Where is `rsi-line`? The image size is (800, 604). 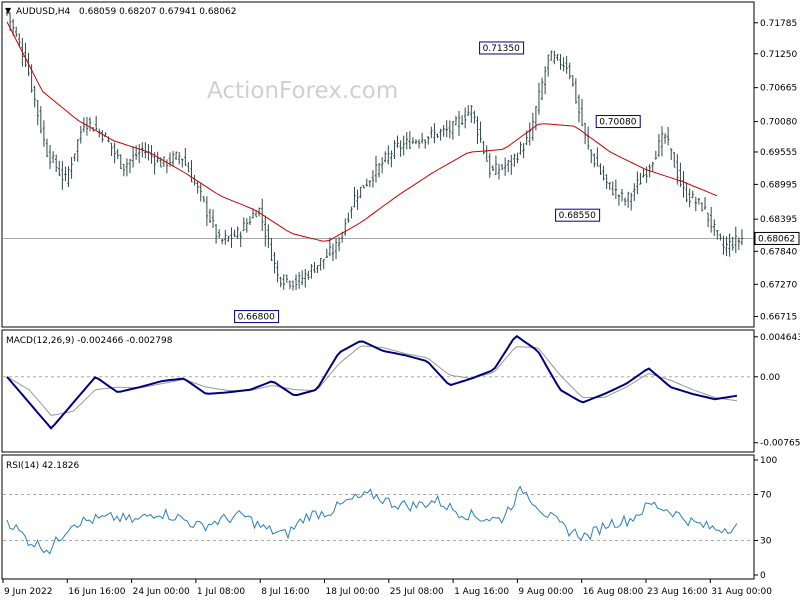 rsi-line is located at coordinates (372, 520).